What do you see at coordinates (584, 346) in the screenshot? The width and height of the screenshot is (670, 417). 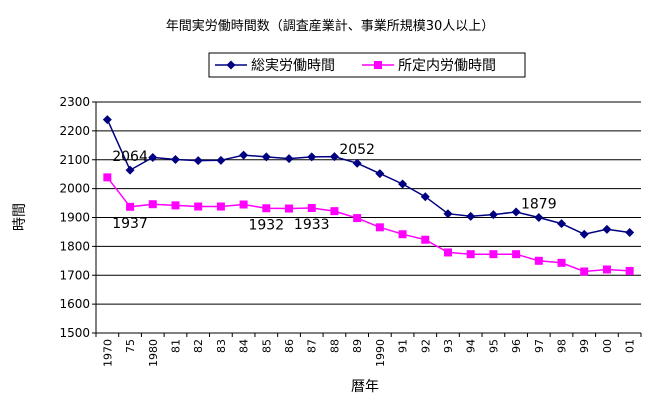 I see `x-tick-label: 99` at bounding box center [584, 346].